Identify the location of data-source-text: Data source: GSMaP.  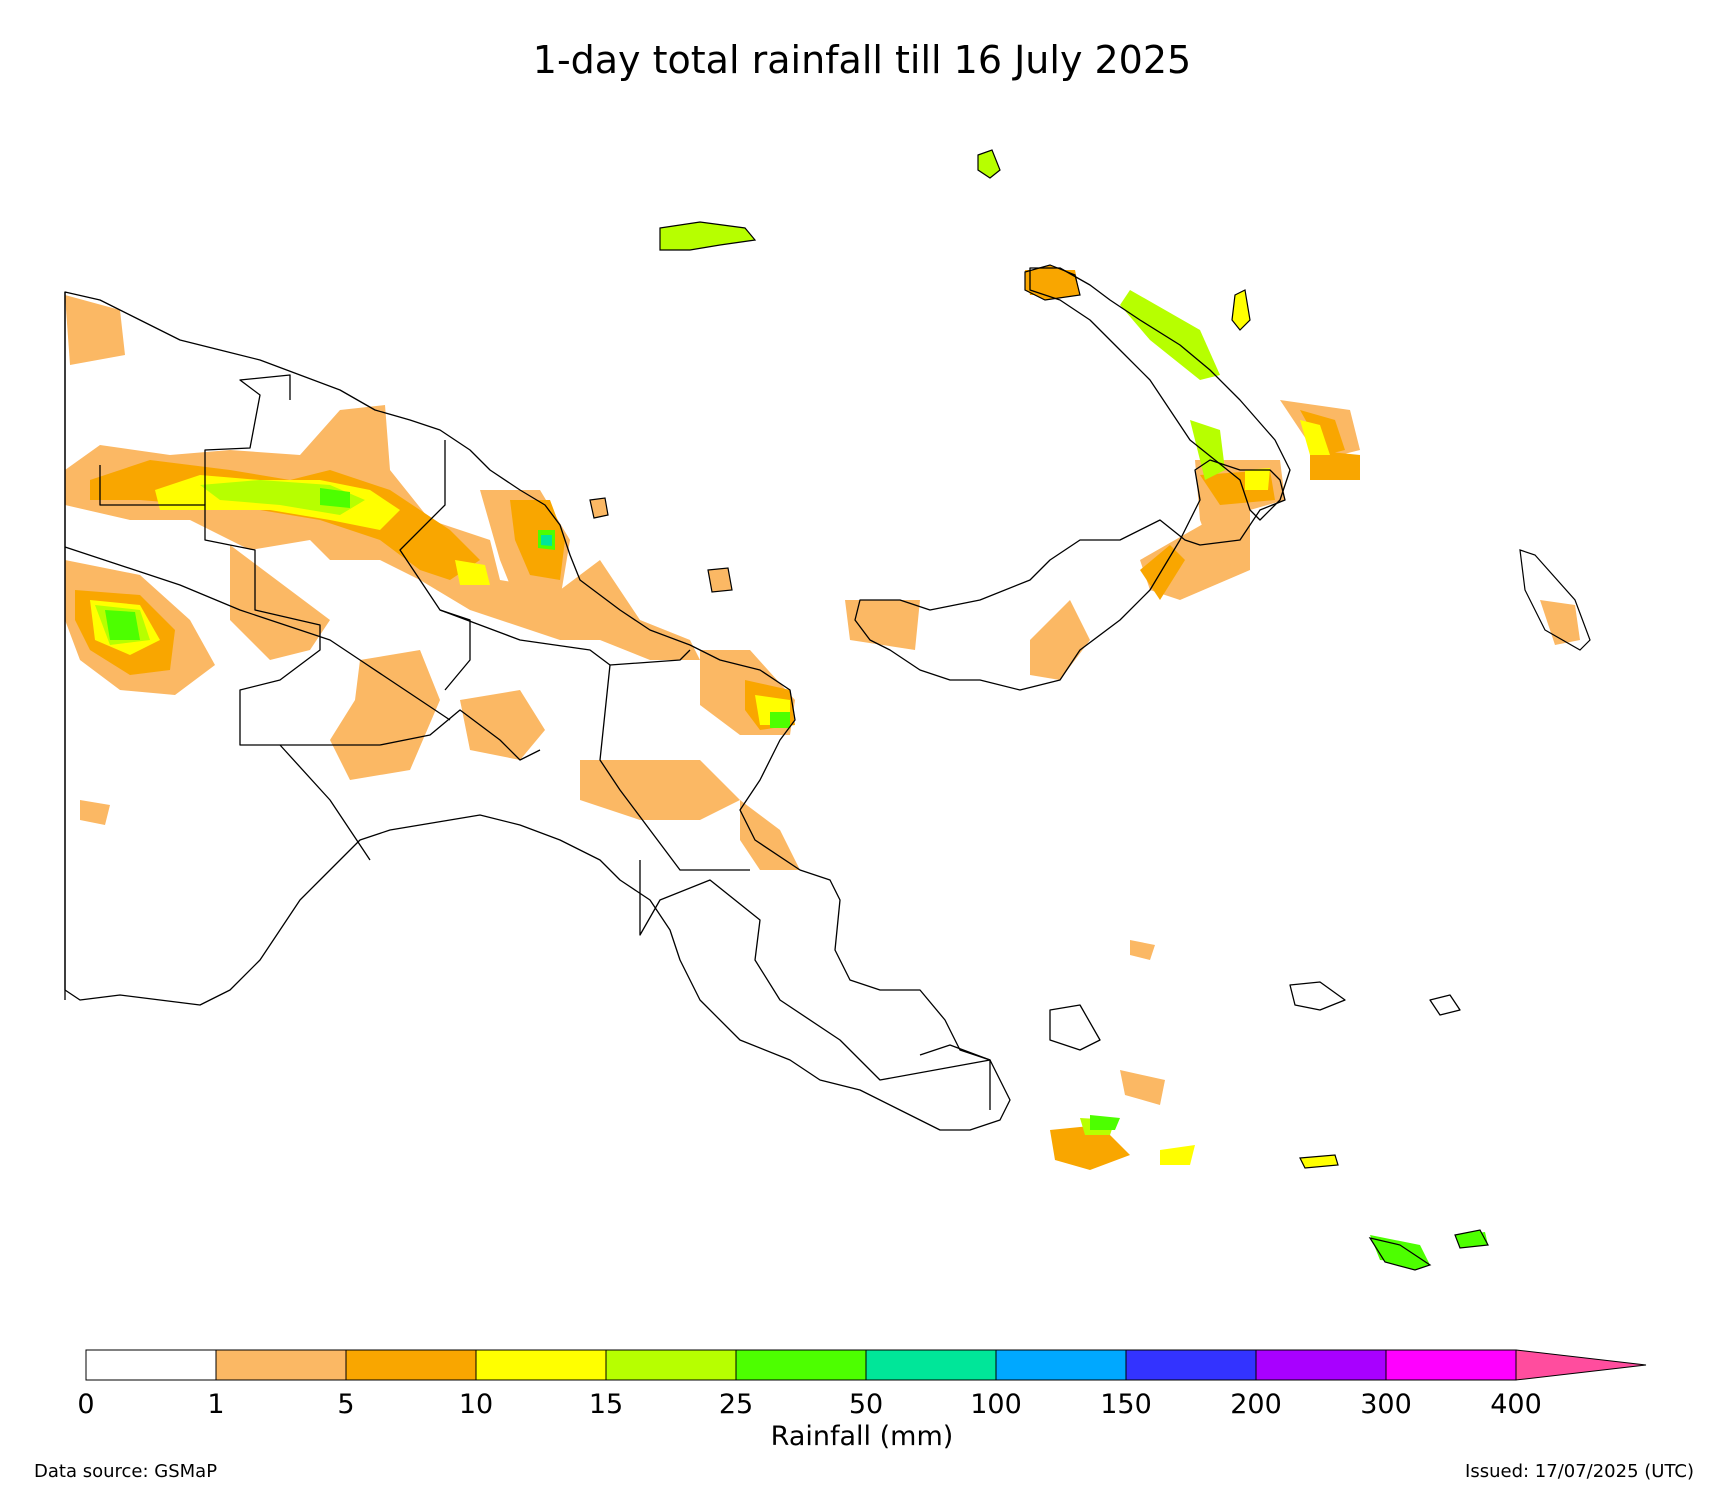
(126, 1471).